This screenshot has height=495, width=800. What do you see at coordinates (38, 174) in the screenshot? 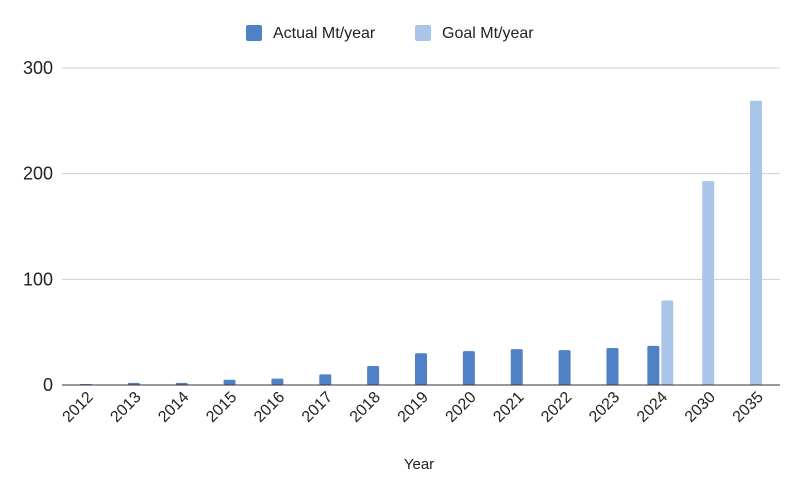
I see `y-tick-label: 200` at bounding box center [38, 174].